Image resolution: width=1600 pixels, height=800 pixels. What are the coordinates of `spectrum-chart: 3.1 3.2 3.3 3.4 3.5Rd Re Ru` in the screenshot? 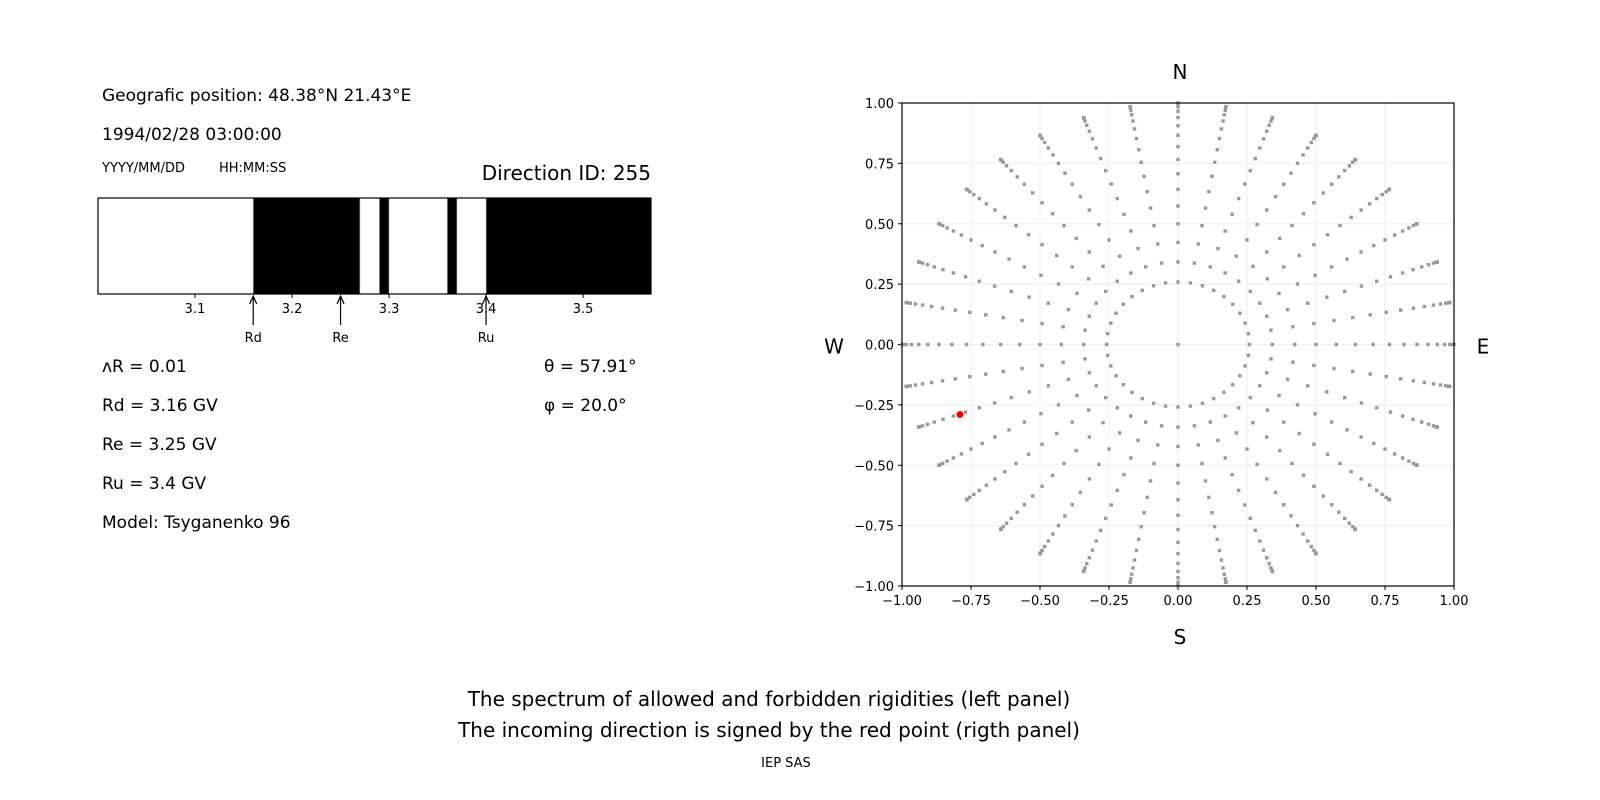 It's located at (374, 271).